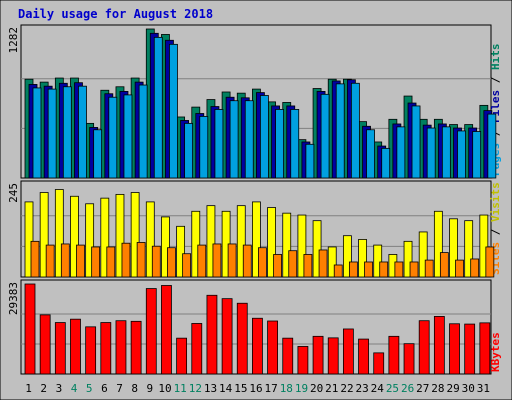 The height and width of the screenshot is (400, 512). Describe the element at coordinates (271, 388) in the screenshot. I see `x-tick-day-17: 17` at that location.